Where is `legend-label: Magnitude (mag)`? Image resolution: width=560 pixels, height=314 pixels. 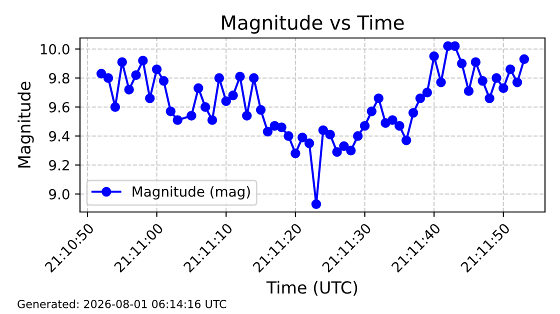
legend-label: Magnitude (mag) is located at coordinates (191, 193).